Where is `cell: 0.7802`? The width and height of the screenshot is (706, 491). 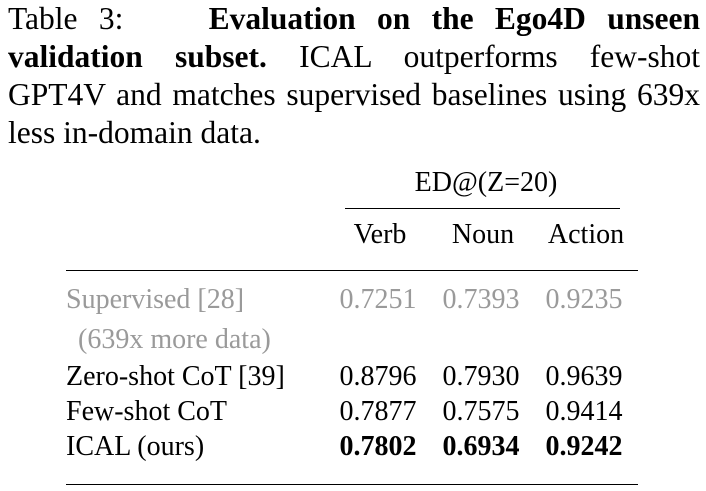 cell: 0.7802 is located at coordinates (378, 446).